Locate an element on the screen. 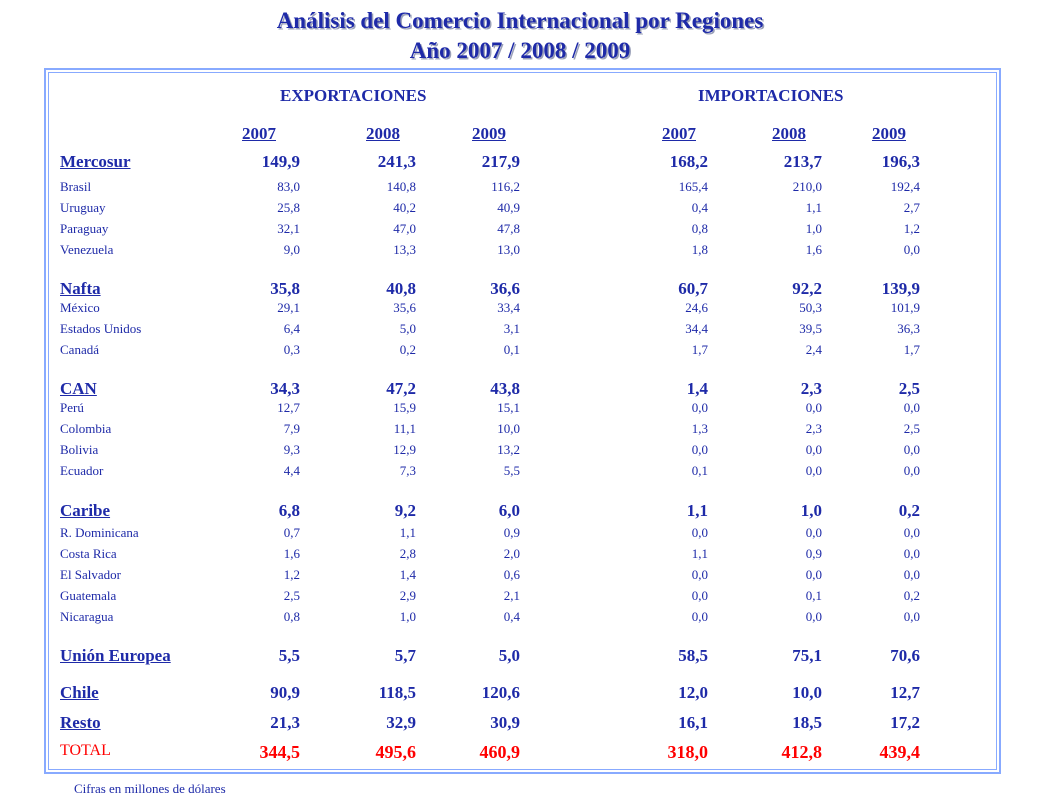 The width and height of the screenshot is (1040, 800). table-cell: 3,1 is located at coordinates (511, 328).